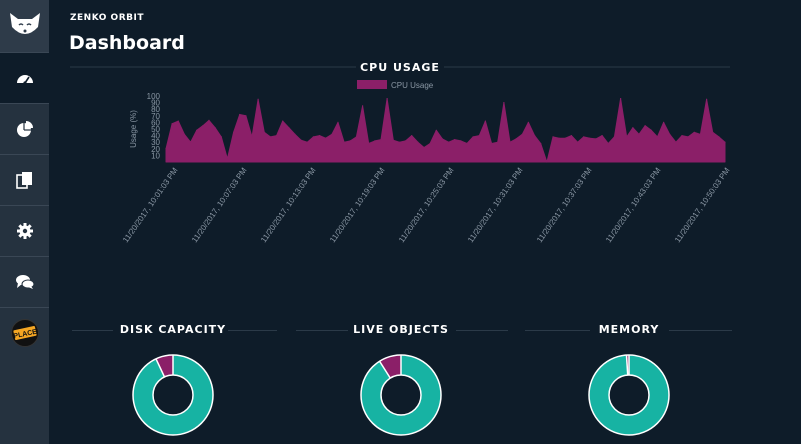 The width and height of the screenshot is (801, 444). Describe the element at coordinates (173, 395) in the screenshot. I see `donut-outline` at that location.